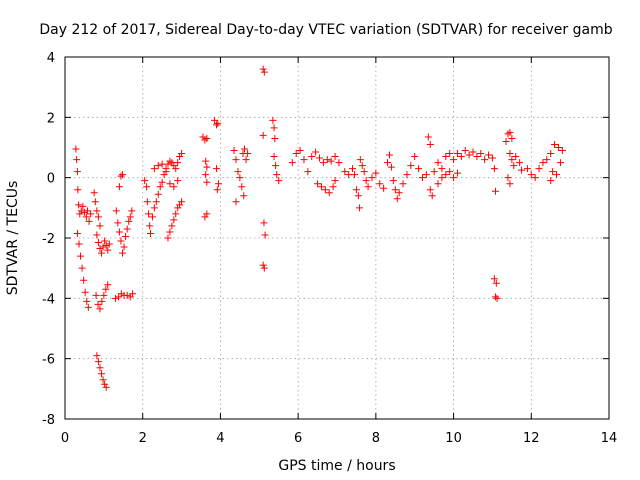  What do you see at coordinates (51, 179) in the screenshot?
I see `y-tick-label: 0` at bounding box center [51, 179].